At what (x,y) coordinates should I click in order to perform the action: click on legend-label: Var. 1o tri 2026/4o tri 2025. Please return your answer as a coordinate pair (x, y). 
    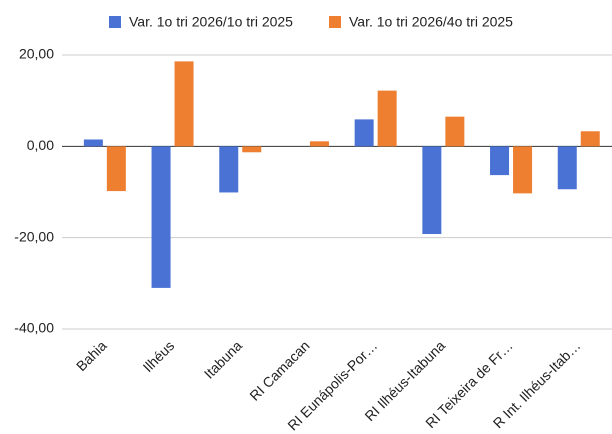
    Looking at the image, I should click on (431, 22).